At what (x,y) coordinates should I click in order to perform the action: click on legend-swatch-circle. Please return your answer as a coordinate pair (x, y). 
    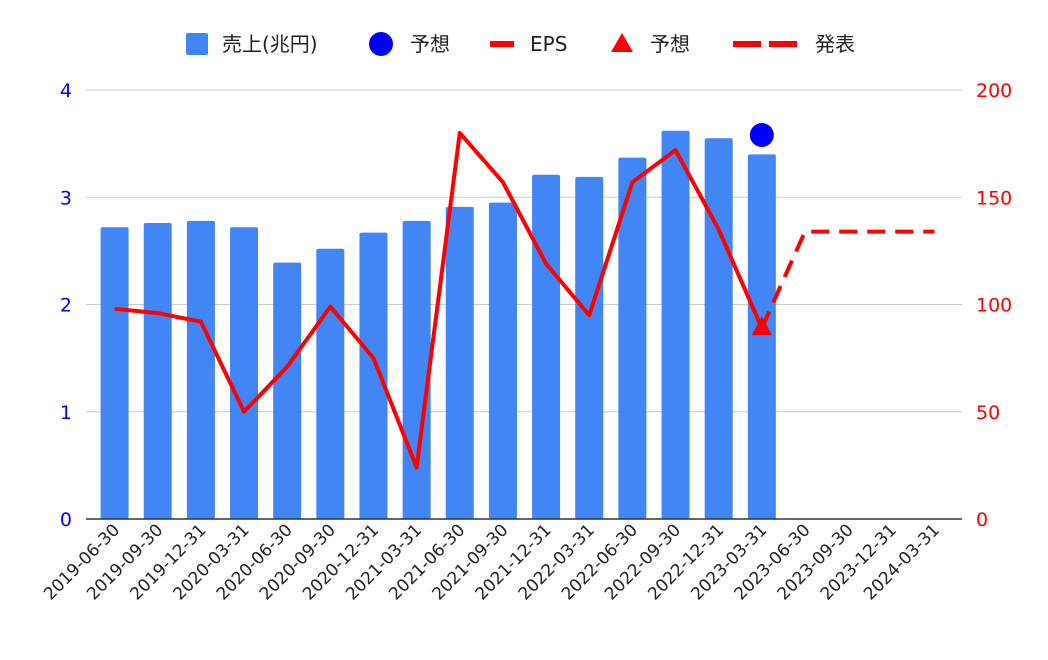
    Looking at the image, I should click on (381, 44).